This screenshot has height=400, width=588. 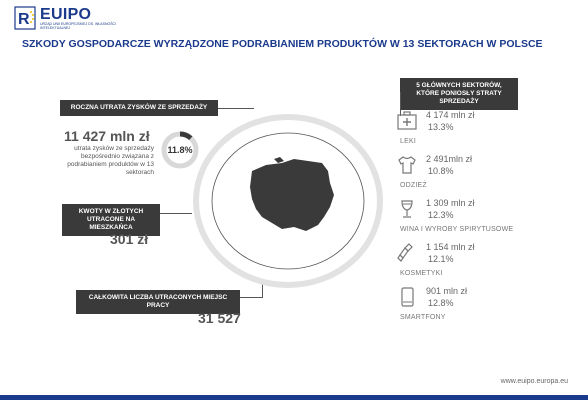 What do you see at coordinates (407, 120) in the screenshot?
I see `first-aid-kit-icon` at bounding box center [407, 120].